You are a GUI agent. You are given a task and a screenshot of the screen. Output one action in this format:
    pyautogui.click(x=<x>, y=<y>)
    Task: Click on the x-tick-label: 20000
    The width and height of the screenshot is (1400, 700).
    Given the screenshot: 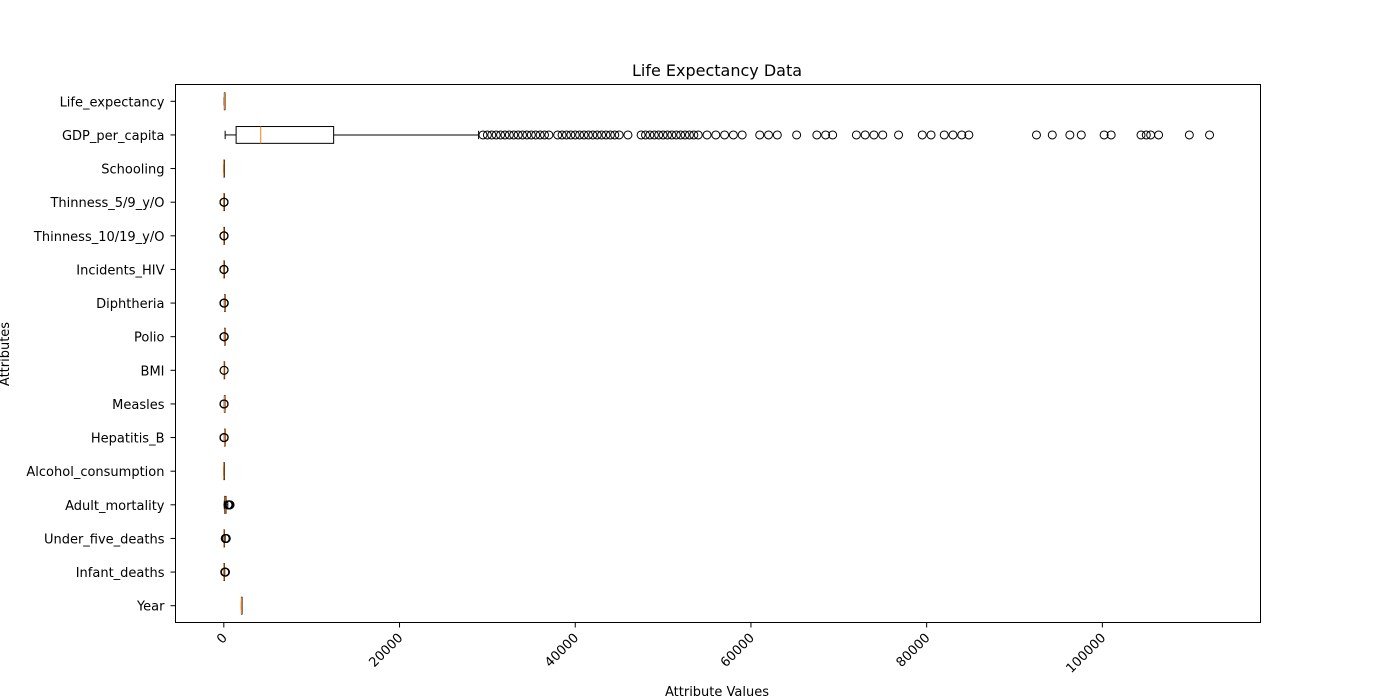 What is the action you would take?
    pyautogui.click(x=387, y=651)
    